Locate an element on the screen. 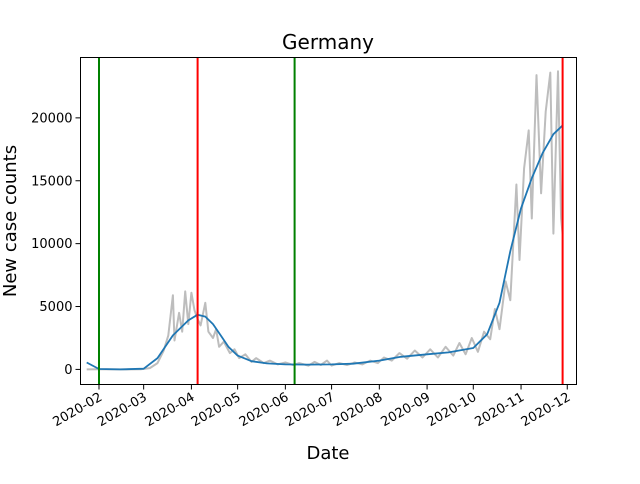 This screenshot has height=484, width=640. y-tick-label: 20000 is located at coordinates (51, 118).